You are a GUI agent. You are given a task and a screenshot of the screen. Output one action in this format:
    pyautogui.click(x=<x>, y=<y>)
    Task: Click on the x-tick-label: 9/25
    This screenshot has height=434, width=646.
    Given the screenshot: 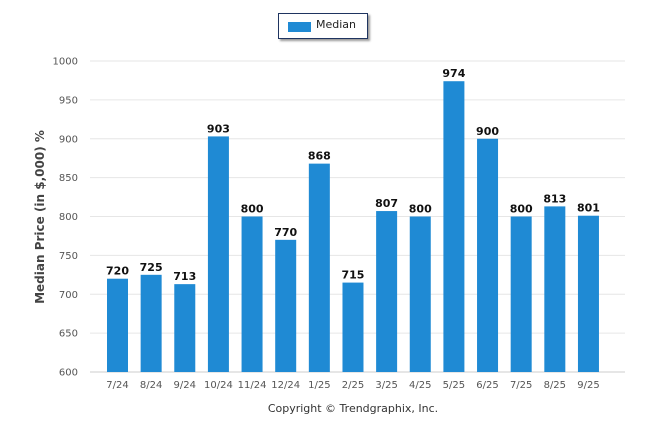 What is the action you would take?
    pyautogui.click(x=588, y=385)
    